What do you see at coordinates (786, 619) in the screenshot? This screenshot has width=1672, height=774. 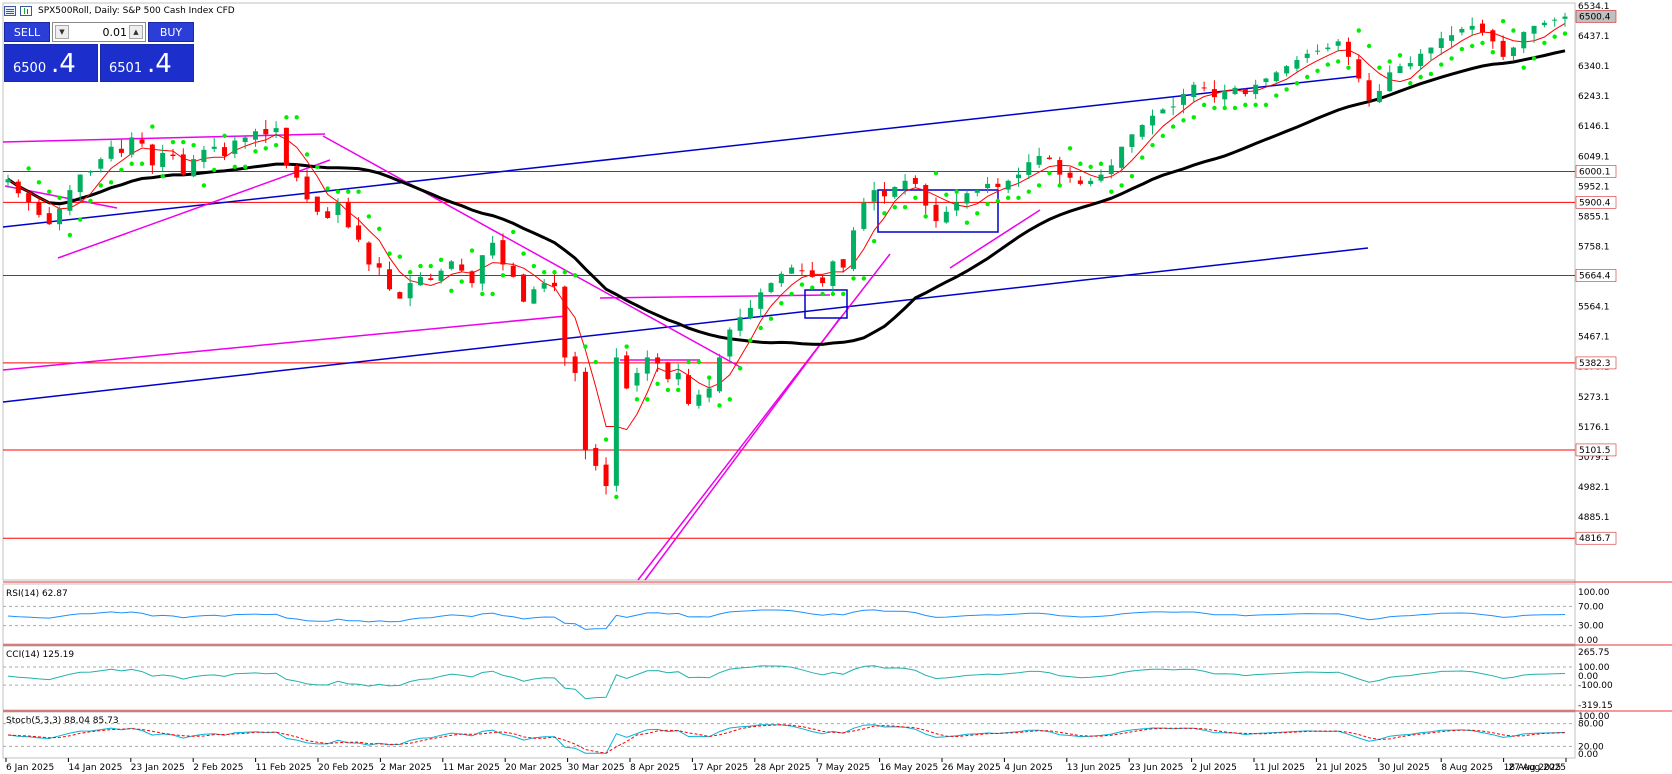 I see `rsi-line` at bounding box center [786, 619].